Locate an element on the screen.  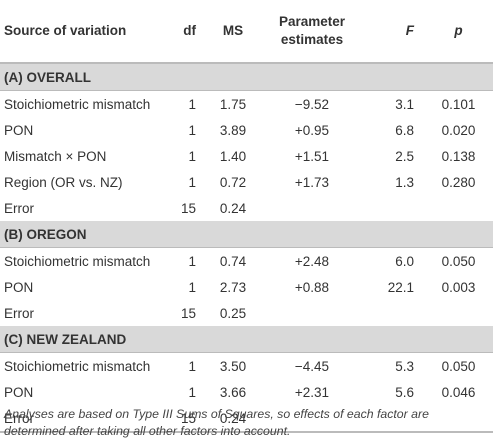
column-header: p is located at coordinates (458, 32).